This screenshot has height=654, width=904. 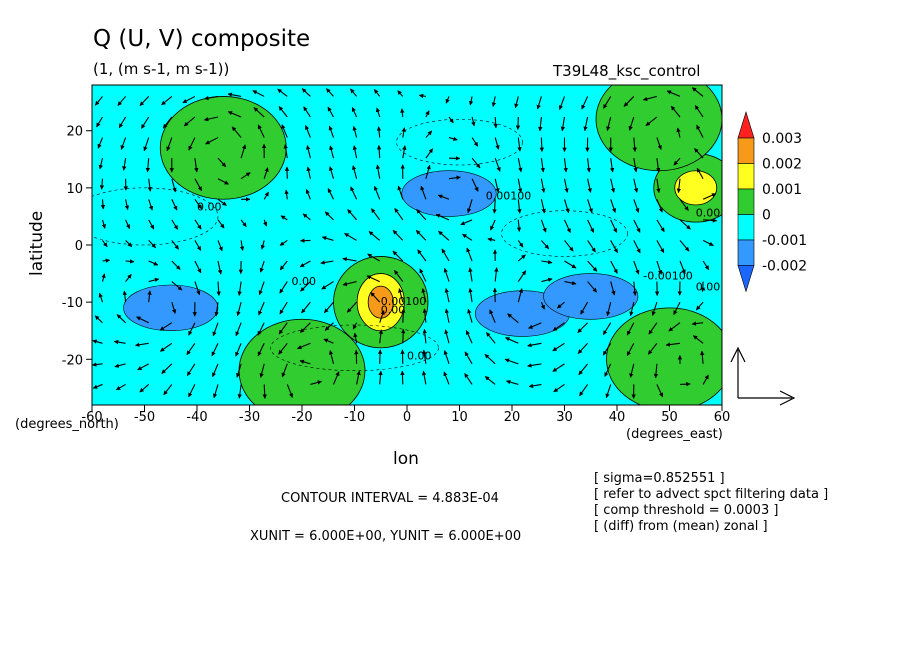 What do you see at coordinates (72, 303) in the screenshot?
I see `y-tick-label: -10` at bounding box center [72, 303].